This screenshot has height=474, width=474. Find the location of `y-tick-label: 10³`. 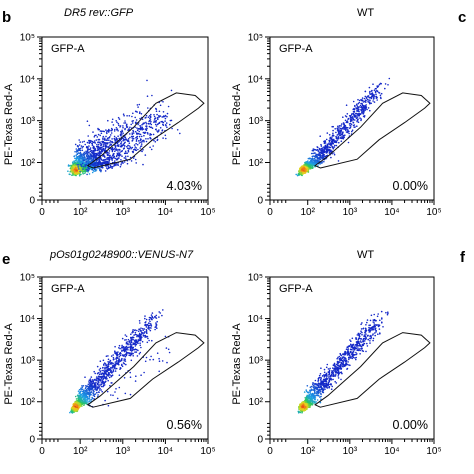

y-tick-label: 10³ is located at coordinates (28, 121).